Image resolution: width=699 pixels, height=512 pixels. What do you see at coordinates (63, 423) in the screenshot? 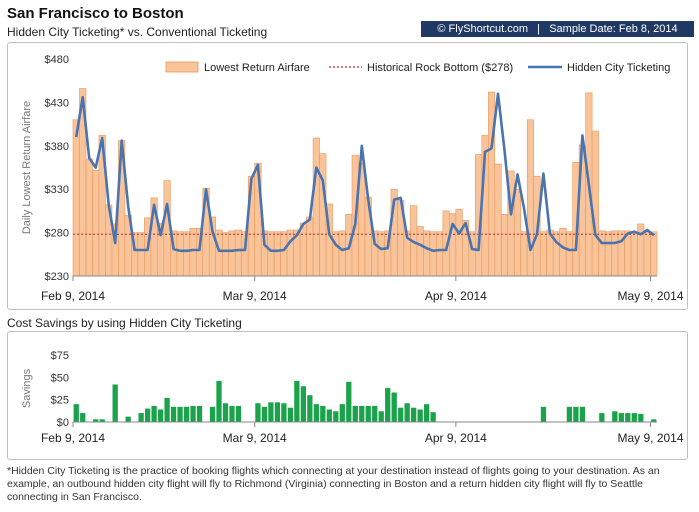
I see `y-tick-label: $0` at bounding box center [63, 423].